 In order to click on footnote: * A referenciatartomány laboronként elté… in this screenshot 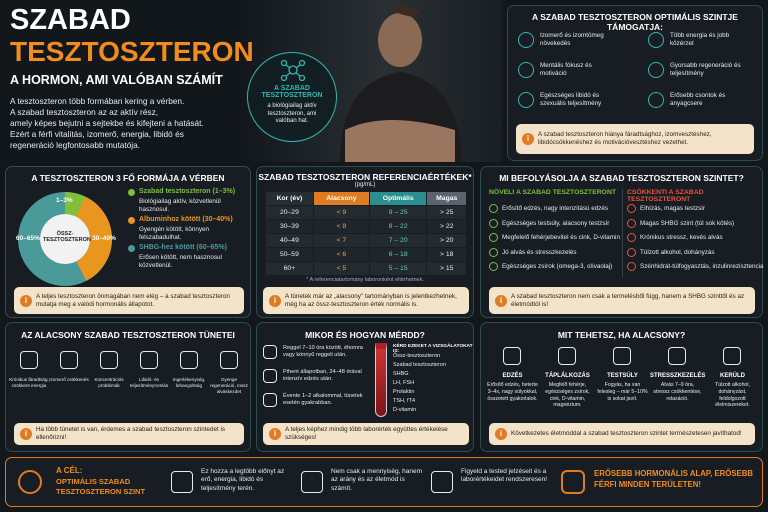, I will do `click(365, 280)`.